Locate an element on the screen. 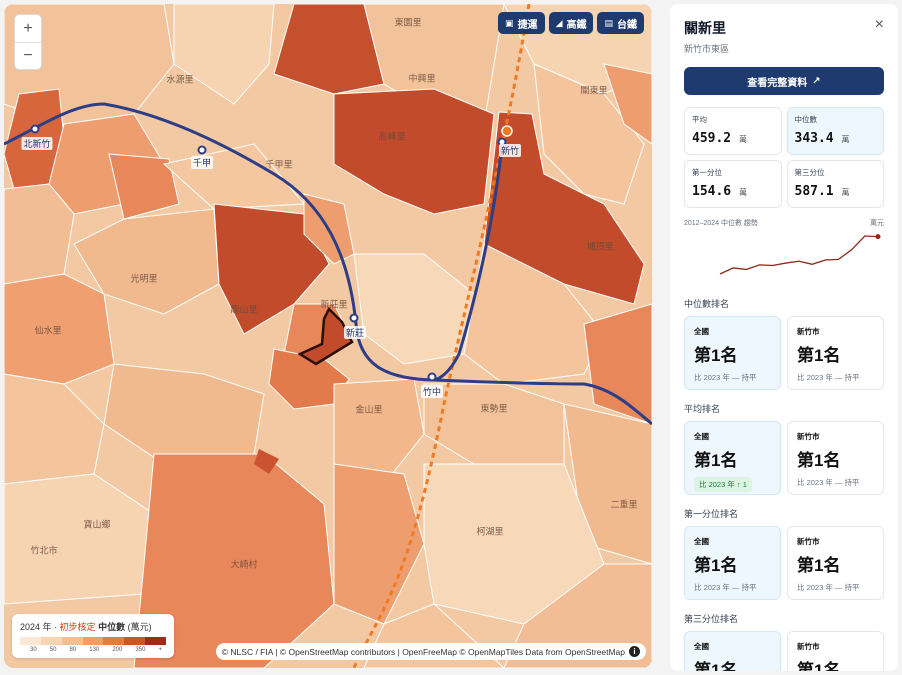 This screenshot has height=675, width=902. train-layer-label: 台鐵 is located at coordinates (627, 25).